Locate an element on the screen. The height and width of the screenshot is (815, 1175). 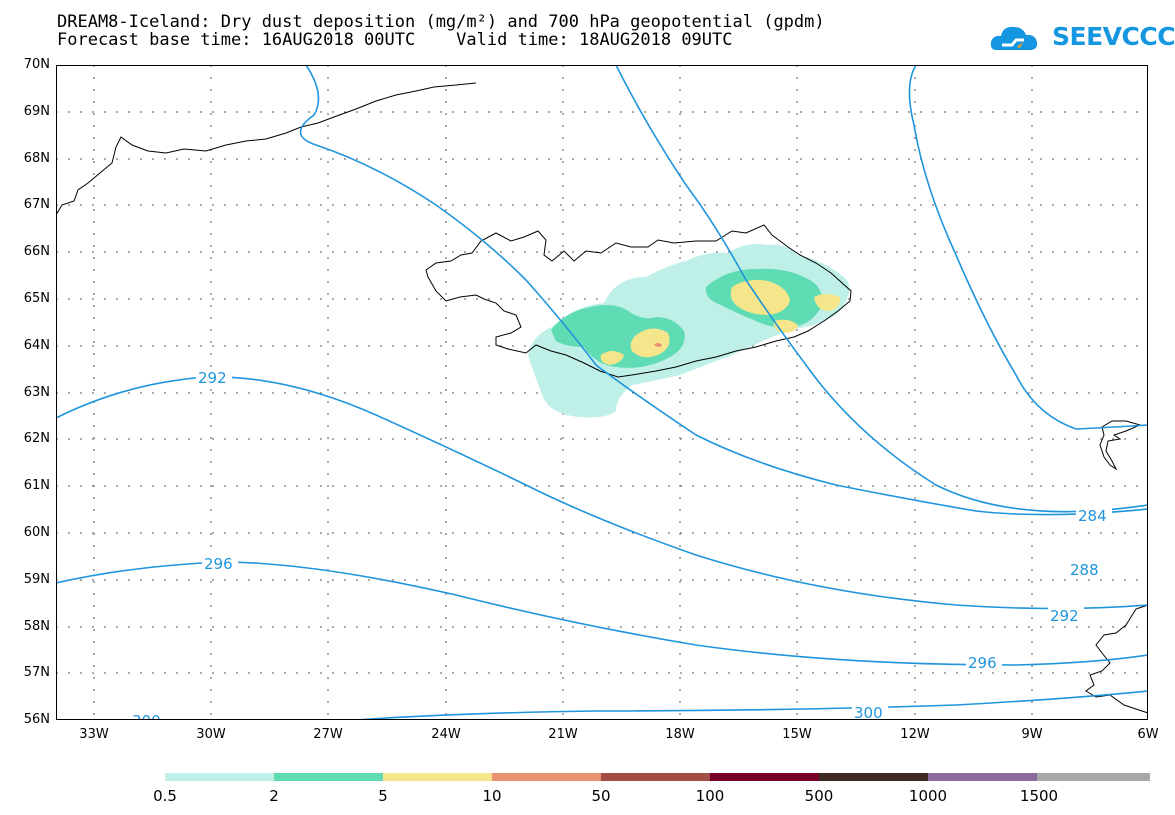
logo-text: SEEVCCC is located at coordinates (1113, 36).